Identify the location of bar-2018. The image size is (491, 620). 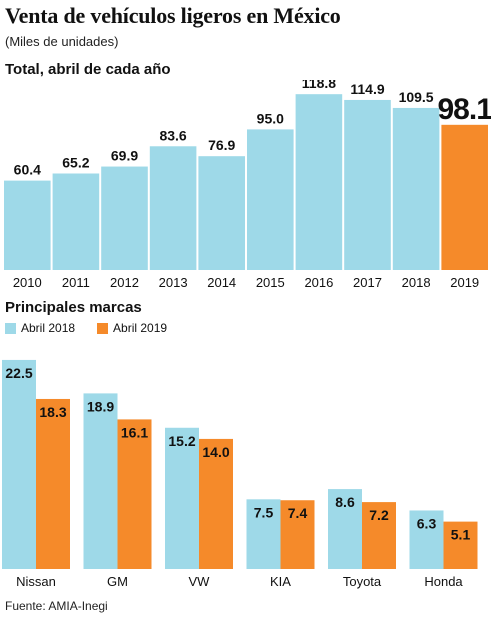
(416, 188).